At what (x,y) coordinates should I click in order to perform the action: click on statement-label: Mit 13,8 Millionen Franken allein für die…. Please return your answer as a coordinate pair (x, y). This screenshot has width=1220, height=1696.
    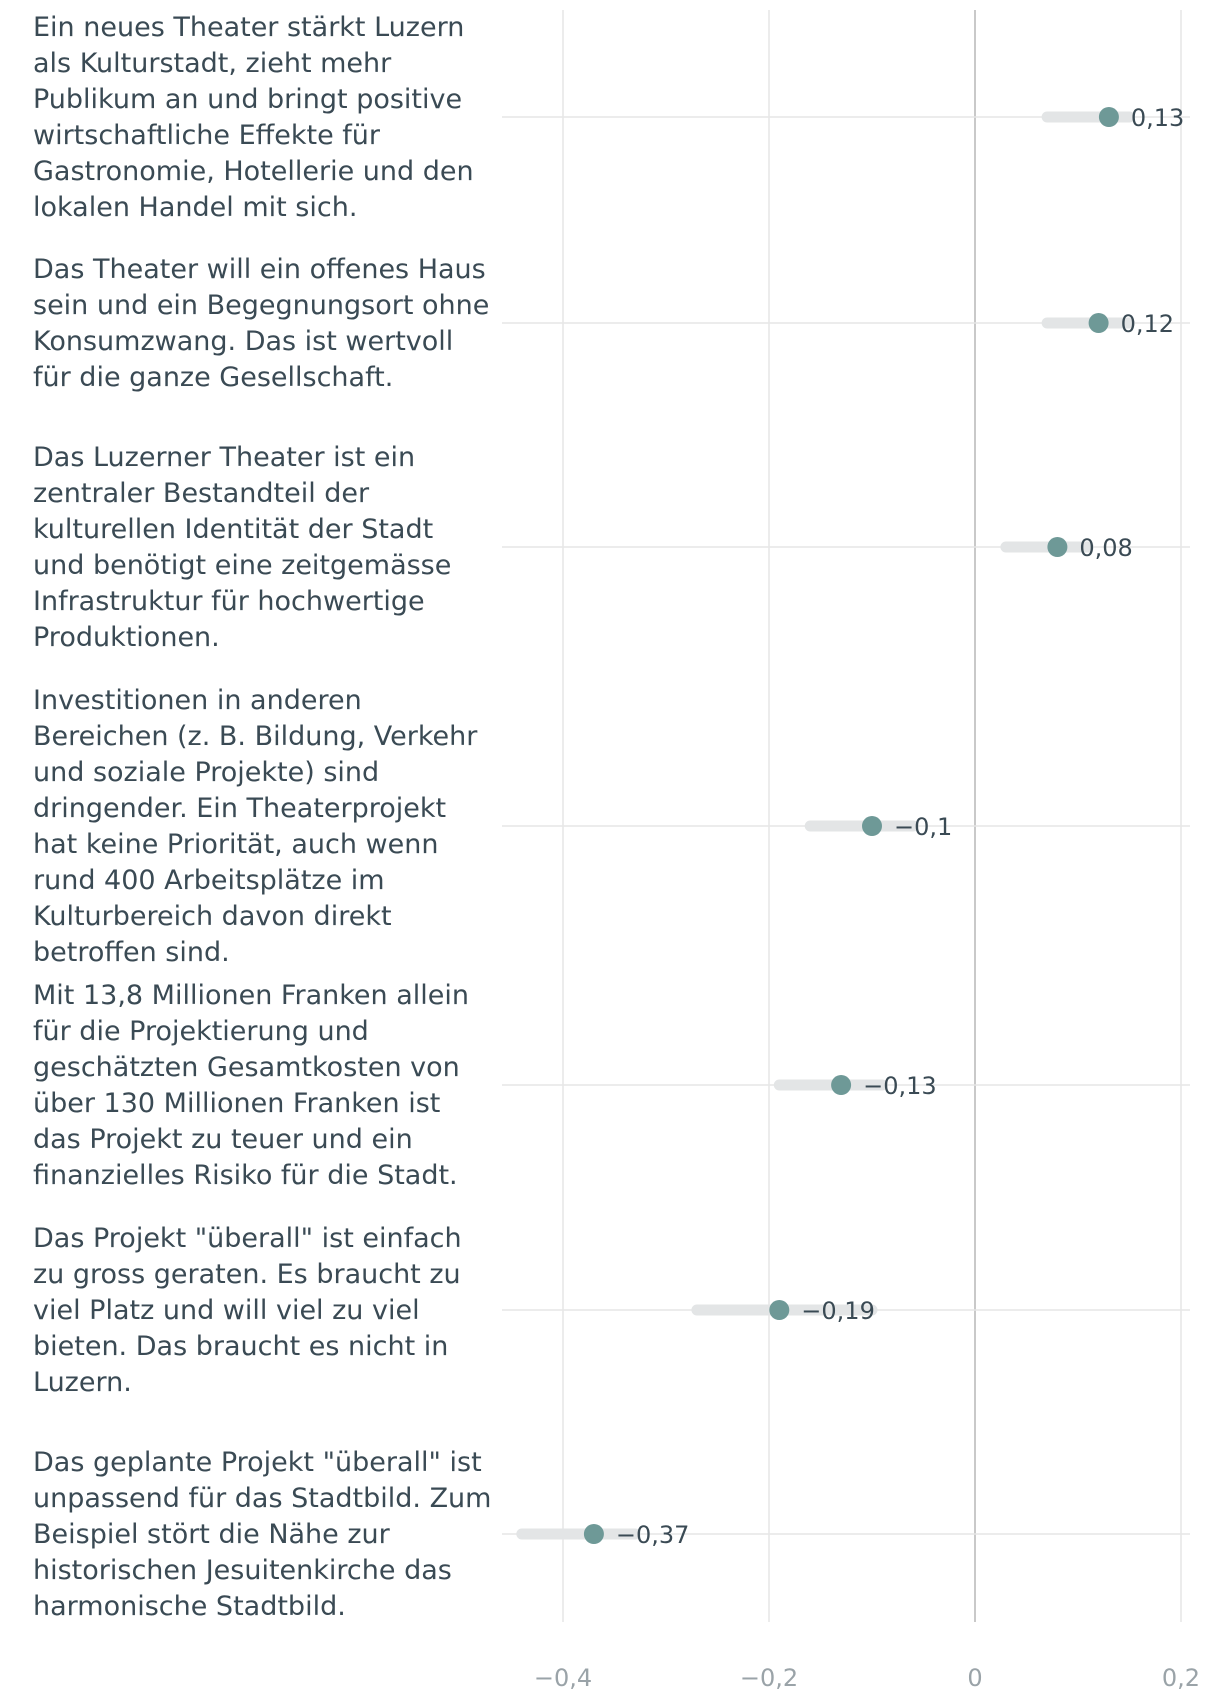
    Looking at the image, I should click on (251, 1085).